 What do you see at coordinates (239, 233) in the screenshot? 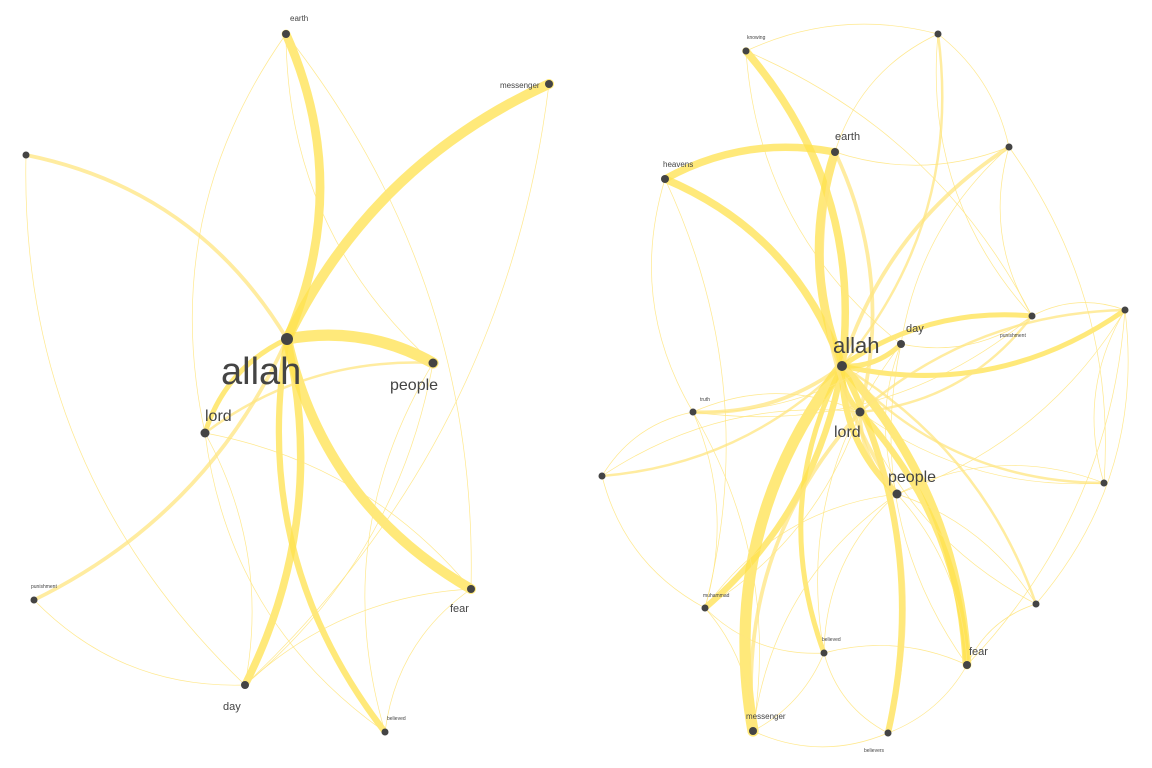
I see `edge-earth-lord` at bounding box center [239, 233].